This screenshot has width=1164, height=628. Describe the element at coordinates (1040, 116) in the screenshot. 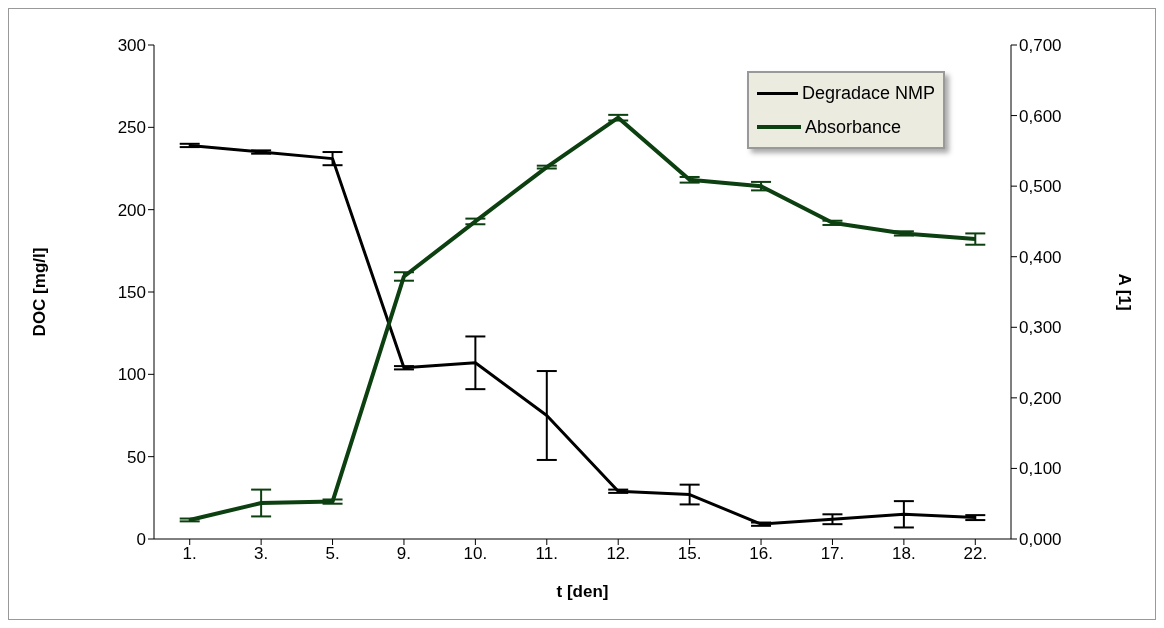

I see `y2-tick-label: 0,600` at that location.